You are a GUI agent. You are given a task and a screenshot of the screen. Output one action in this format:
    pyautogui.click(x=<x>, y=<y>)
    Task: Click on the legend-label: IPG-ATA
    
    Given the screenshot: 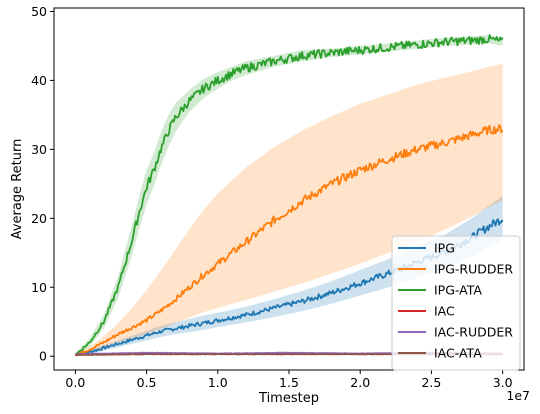 What is the action you would take?
    pyautogui.click(x=458, y=290)
    